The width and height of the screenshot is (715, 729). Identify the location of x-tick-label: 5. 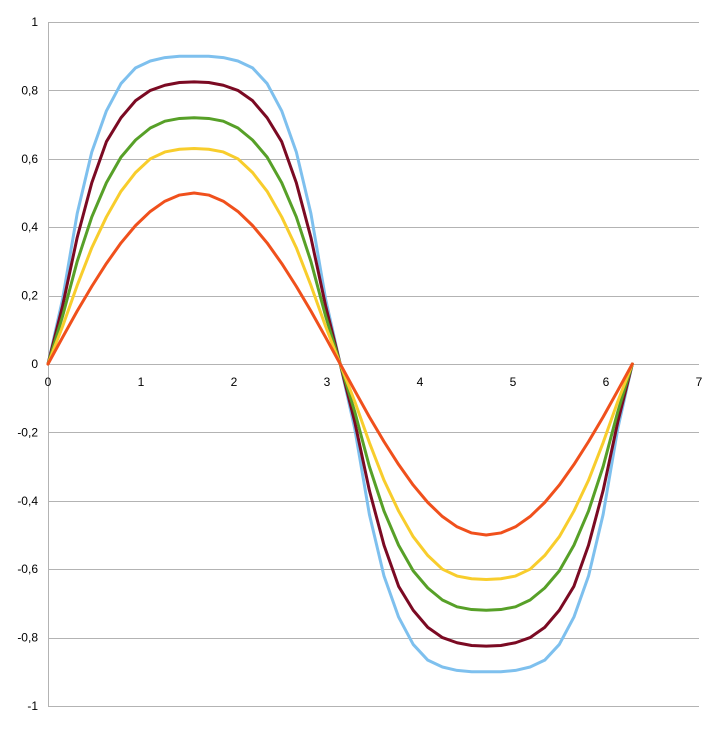
(513, 382).